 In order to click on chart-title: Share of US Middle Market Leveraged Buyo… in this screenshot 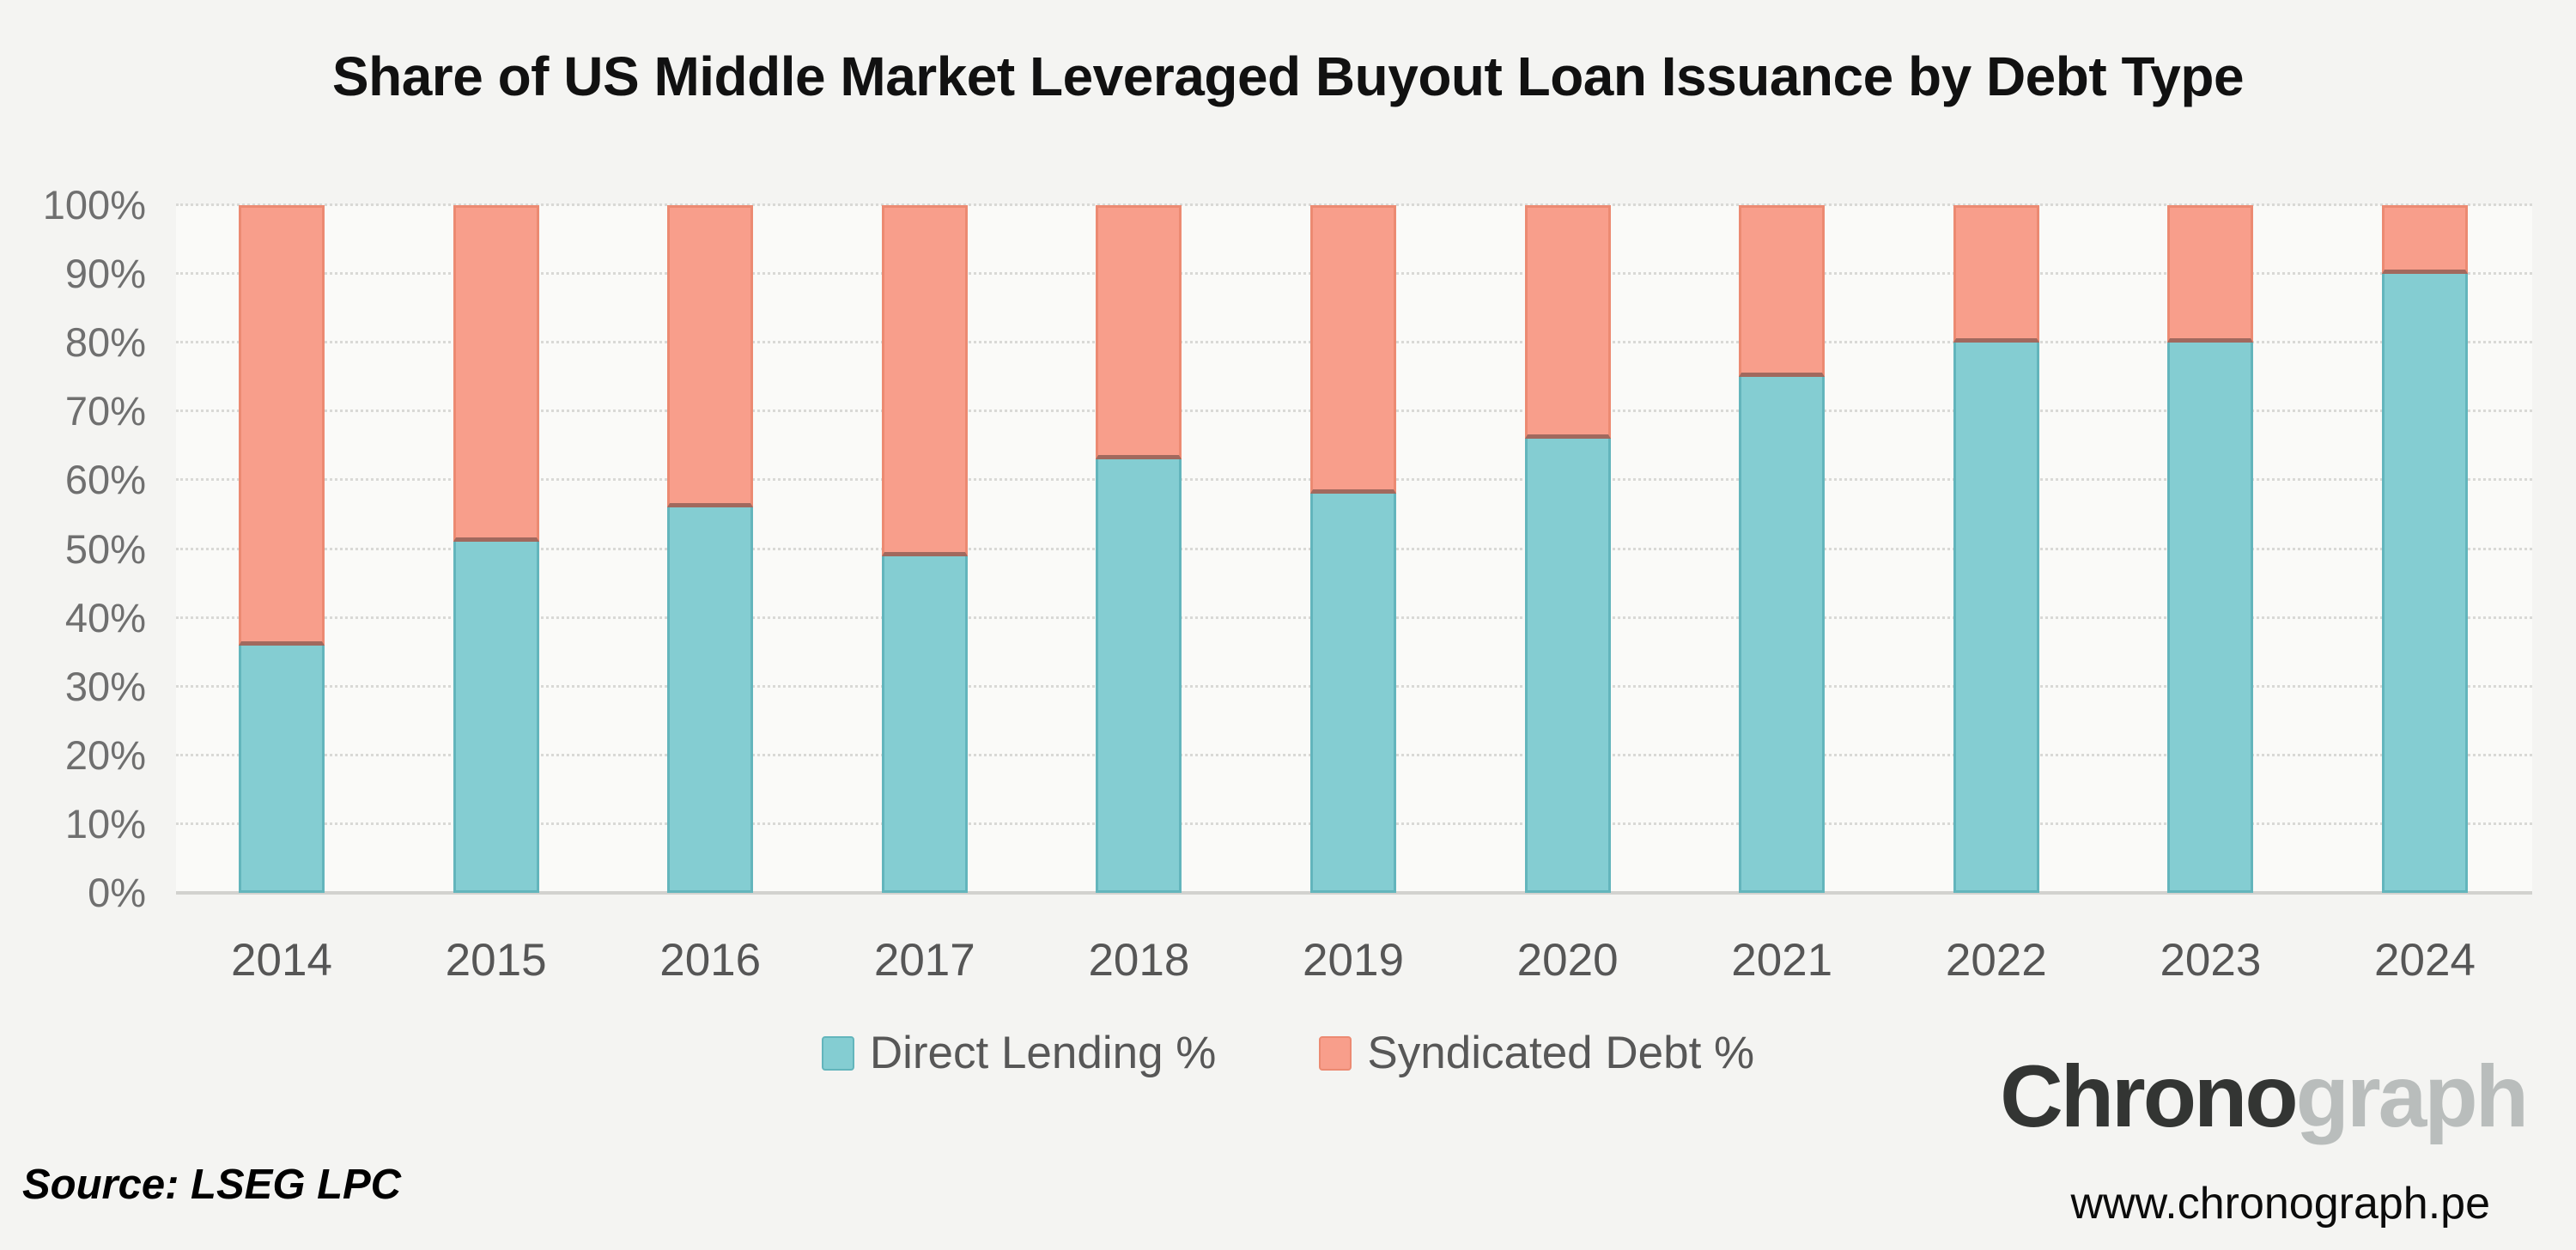, I will do `click(1288, 76)`.